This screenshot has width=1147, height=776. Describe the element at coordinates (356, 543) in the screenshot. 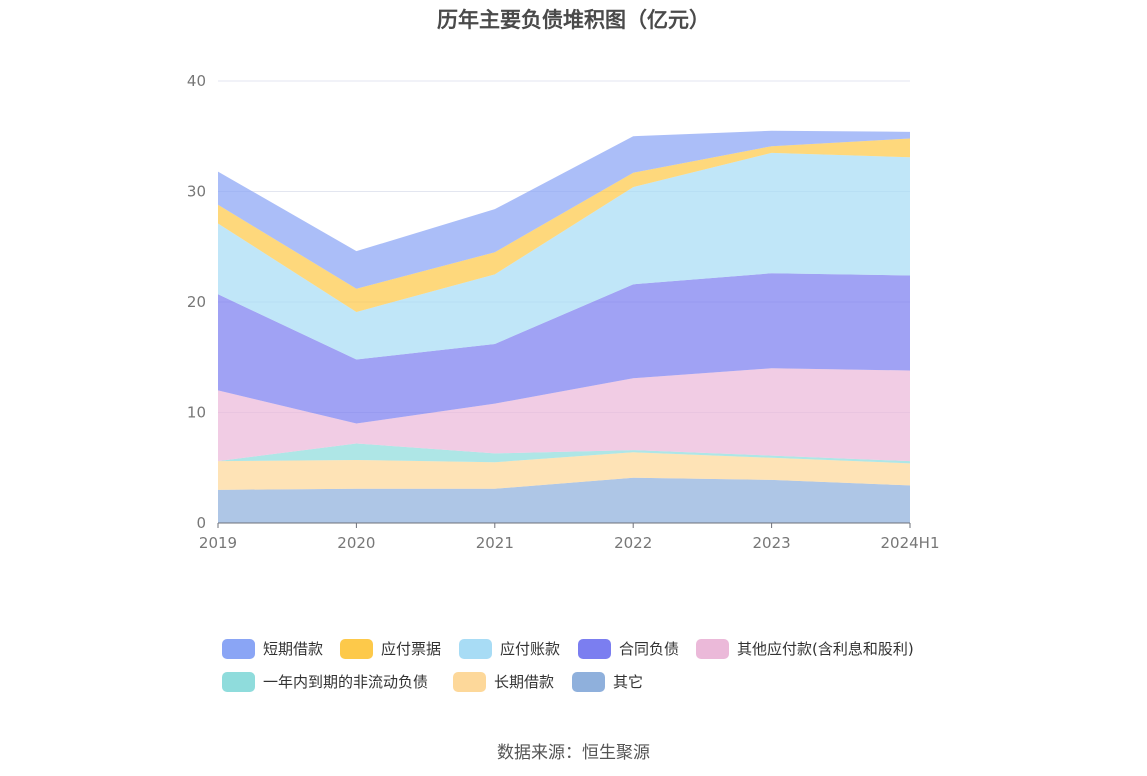

I see `x-tick-label: 2020` at that location.